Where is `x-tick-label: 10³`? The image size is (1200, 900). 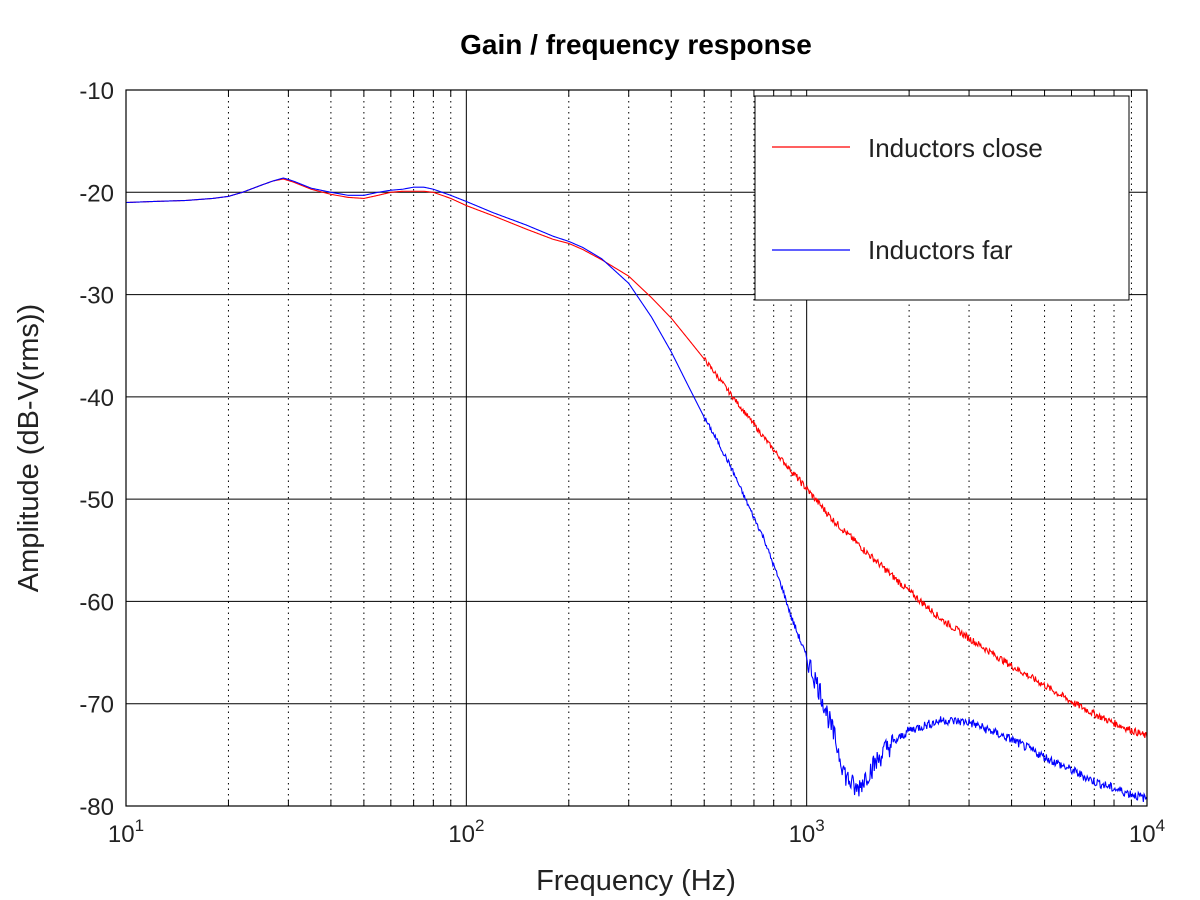
x-tick-label: 10³ is located at coordinates (807, 832).